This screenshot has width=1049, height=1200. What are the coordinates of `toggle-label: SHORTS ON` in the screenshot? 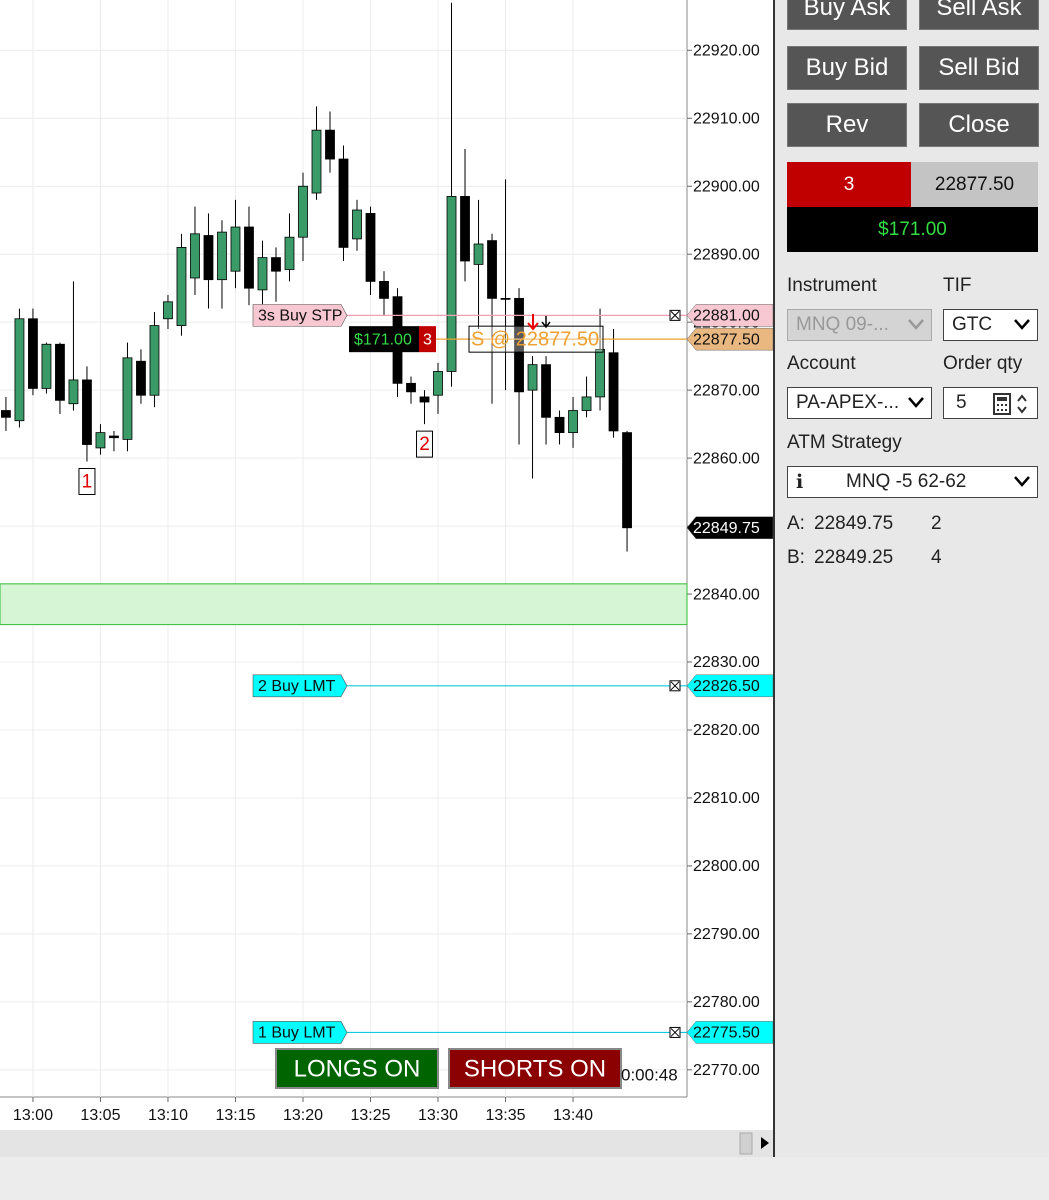 It's located at (535, 1068).